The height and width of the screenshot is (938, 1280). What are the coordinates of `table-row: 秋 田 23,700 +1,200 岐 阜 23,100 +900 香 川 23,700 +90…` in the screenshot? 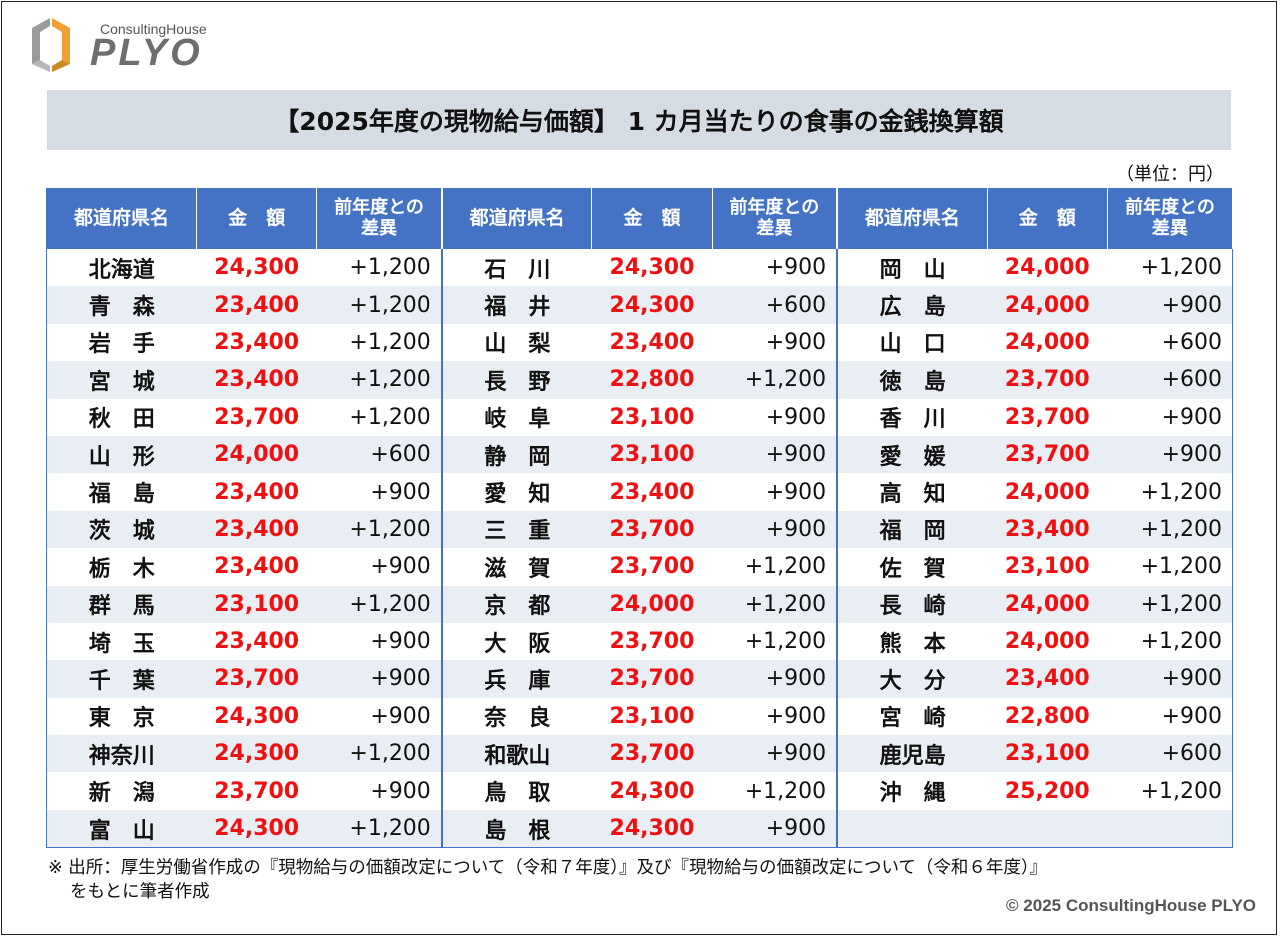 It's located at (639, 417).